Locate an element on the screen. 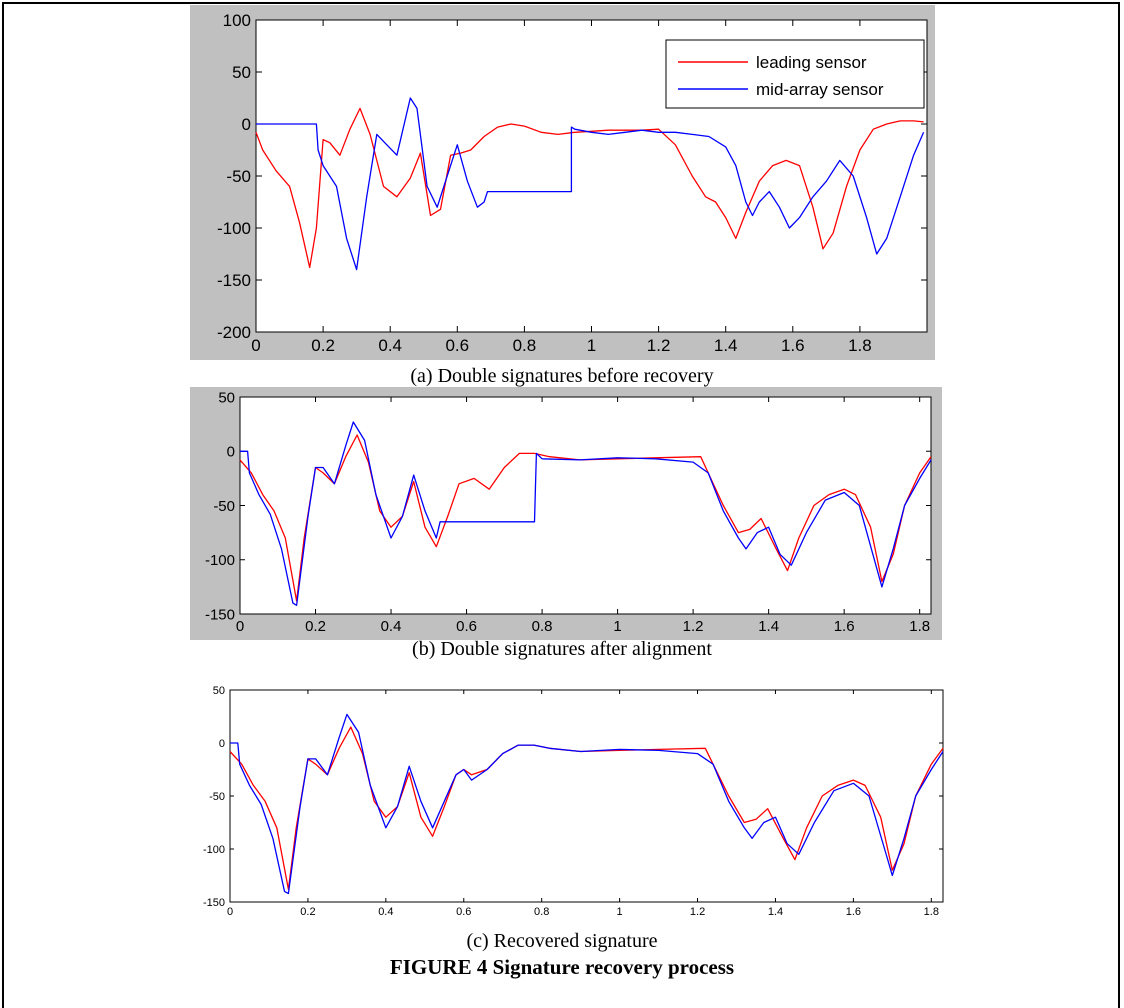 The width and height of the screenshot is (1124, 1008). series-line-leading-sensor is located at coordinates (589, 188).